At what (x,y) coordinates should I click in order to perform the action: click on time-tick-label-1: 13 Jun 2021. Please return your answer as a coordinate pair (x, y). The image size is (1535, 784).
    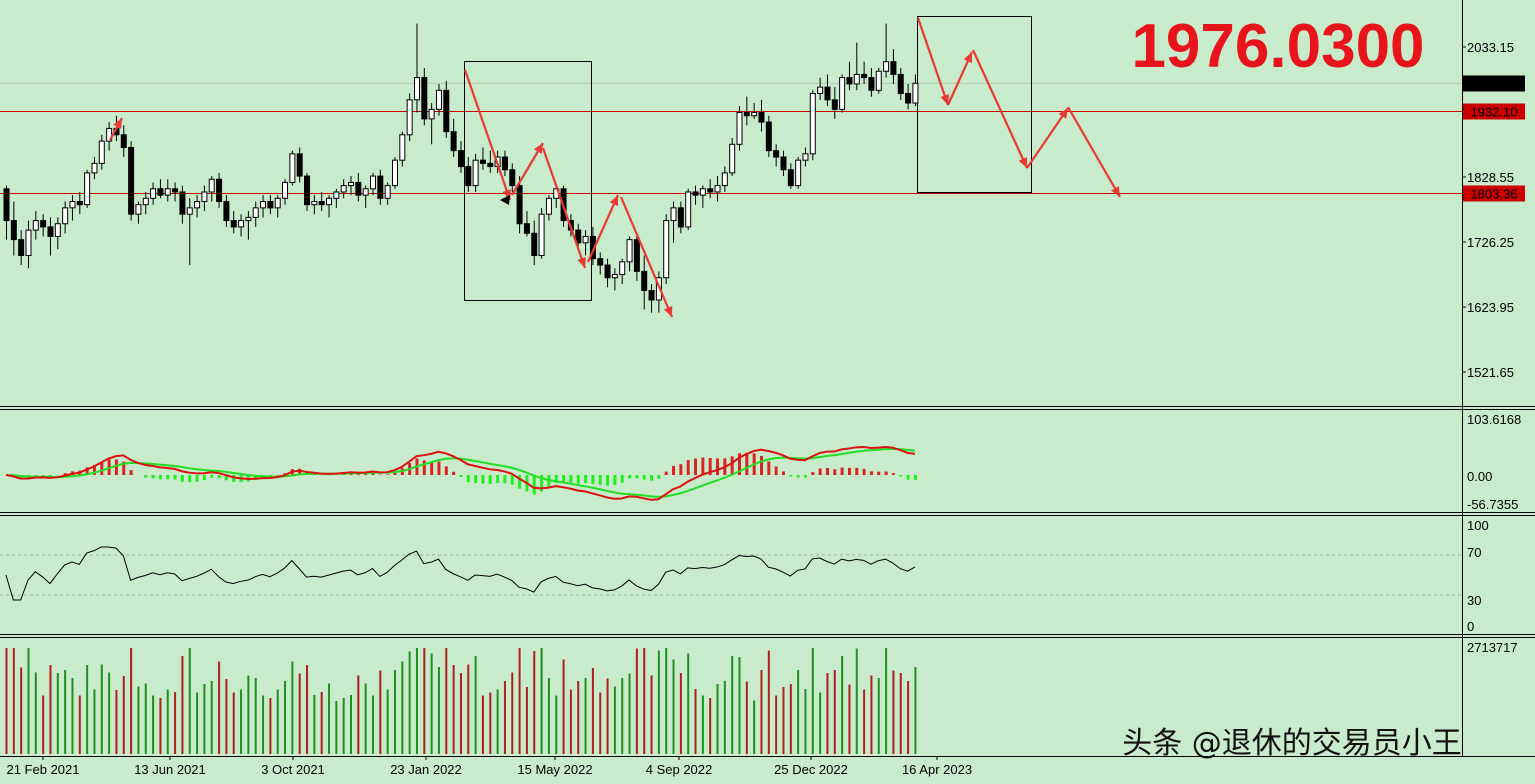
    Looking at the image, I should click on (170, 769).